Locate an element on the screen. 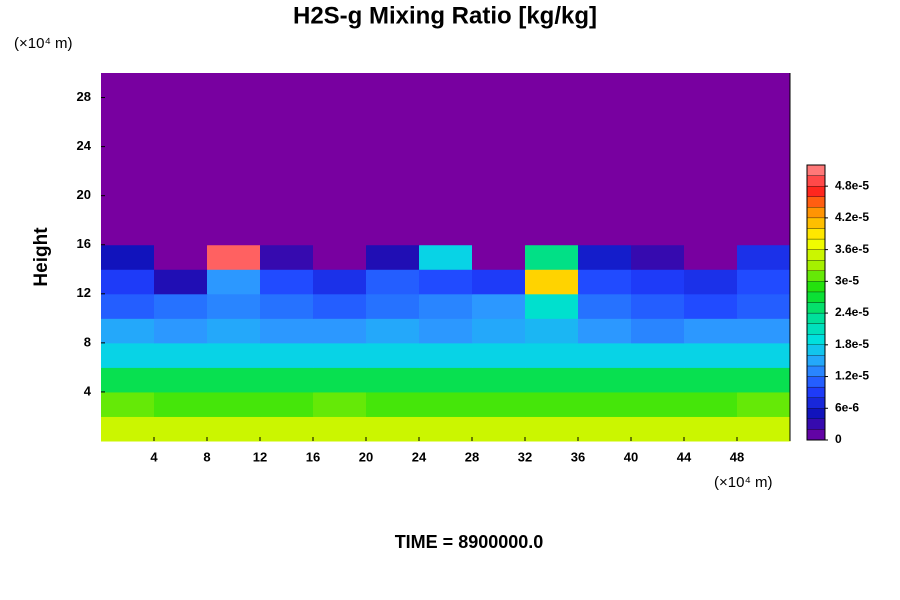  y-tick-label: 28 is located at coordinates (84, 96).